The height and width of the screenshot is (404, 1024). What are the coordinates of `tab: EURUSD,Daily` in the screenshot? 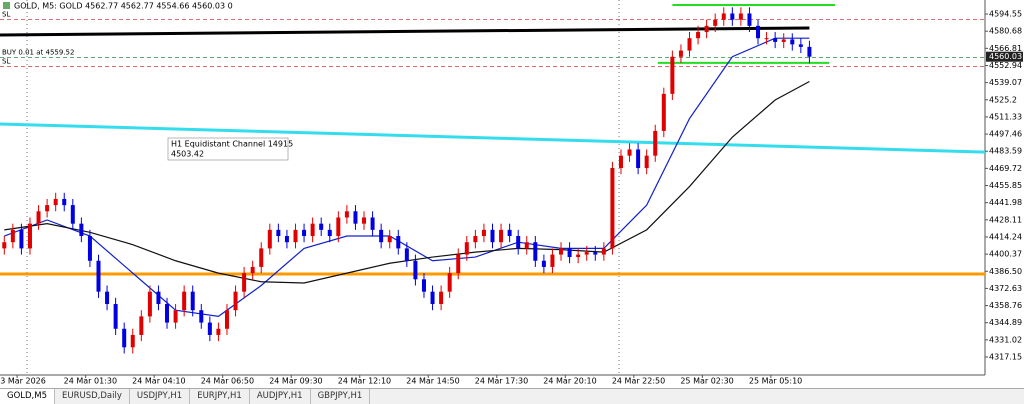 It's located at (92, 396).